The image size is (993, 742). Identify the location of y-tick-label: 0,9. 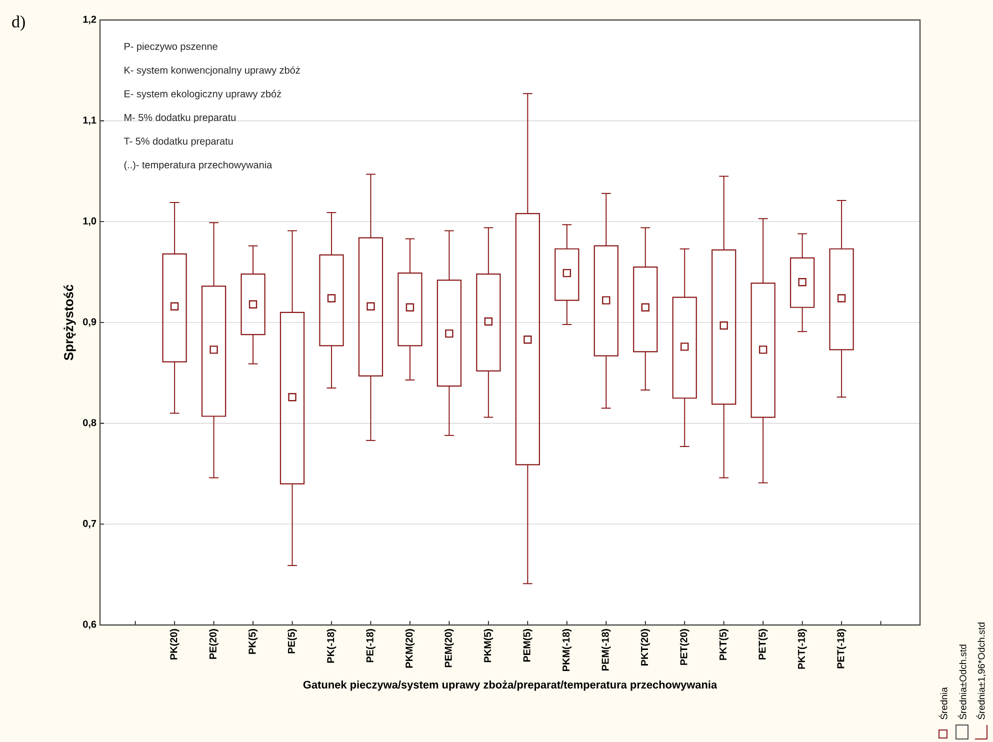
(89, 322).